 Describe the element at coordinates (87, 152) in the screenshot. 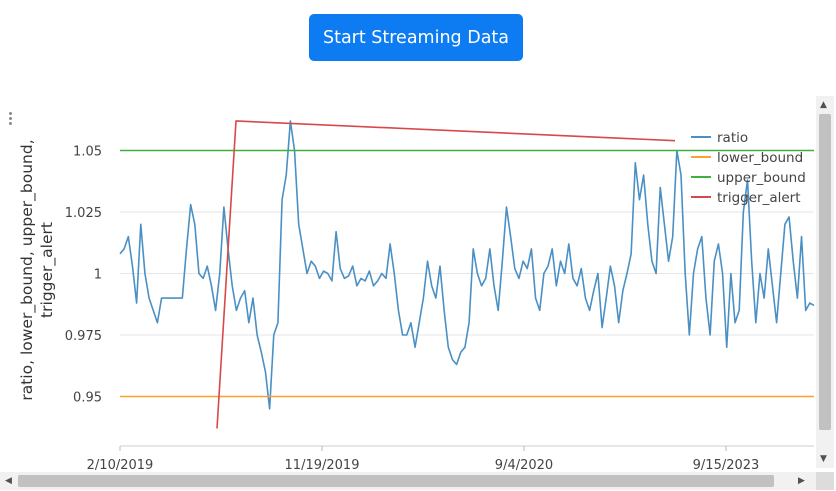

I see `y-tick-label: 1.05` at that location.